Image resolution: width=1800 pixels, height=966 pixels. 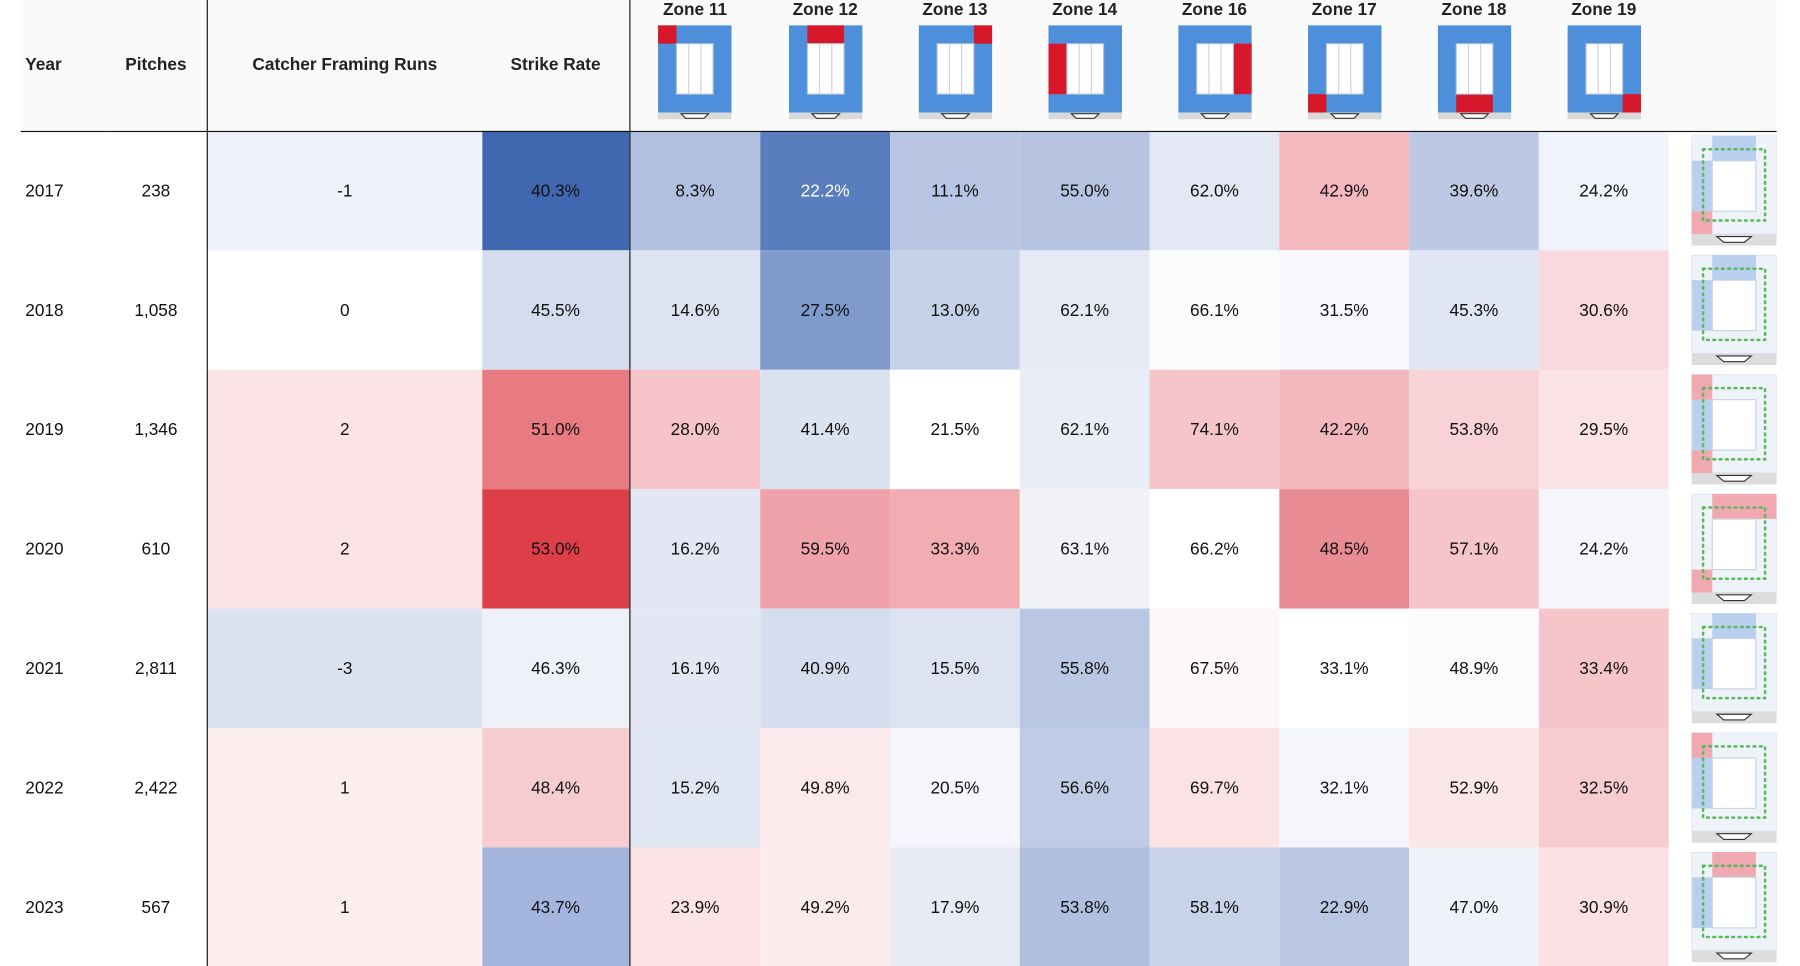 I want to click on col-header-zone-12: Zone 12, so click(x=825, y=66).